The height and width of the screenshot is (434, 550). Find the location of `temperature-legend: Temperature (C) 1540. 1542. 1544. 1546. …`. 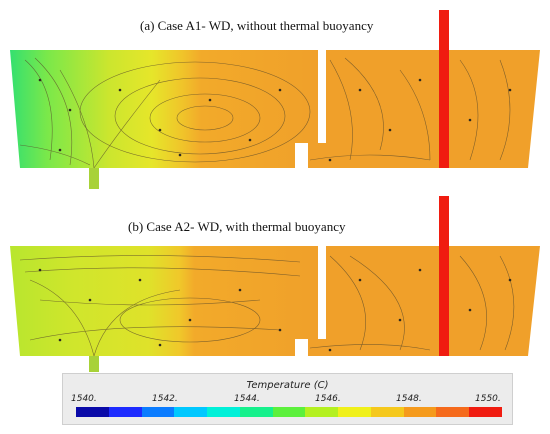

temperature-legend: Temperature (C) 1540. 1542. 1544. 1546. … is located at coordinates (287, 399).